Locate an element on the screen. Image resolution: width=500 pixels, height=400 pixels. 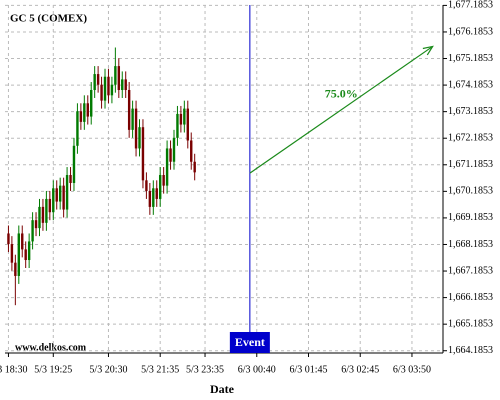
x-tick-label: 5/3 20:30 is located at coordinates (108, 369).